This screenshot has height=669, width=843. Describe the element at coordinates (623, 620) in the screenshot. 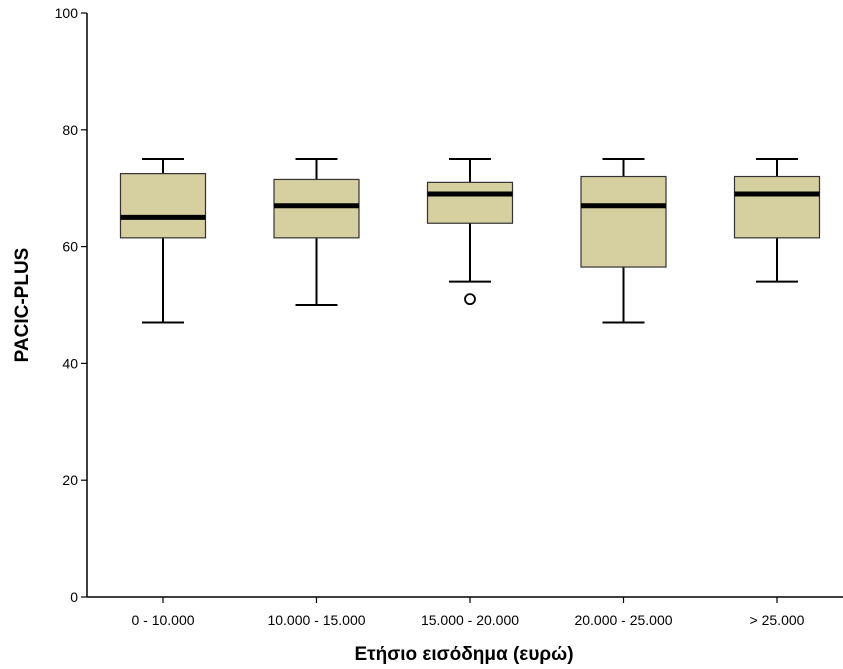

I see `x-tick-label: 20.000 - 25.000` at that location.